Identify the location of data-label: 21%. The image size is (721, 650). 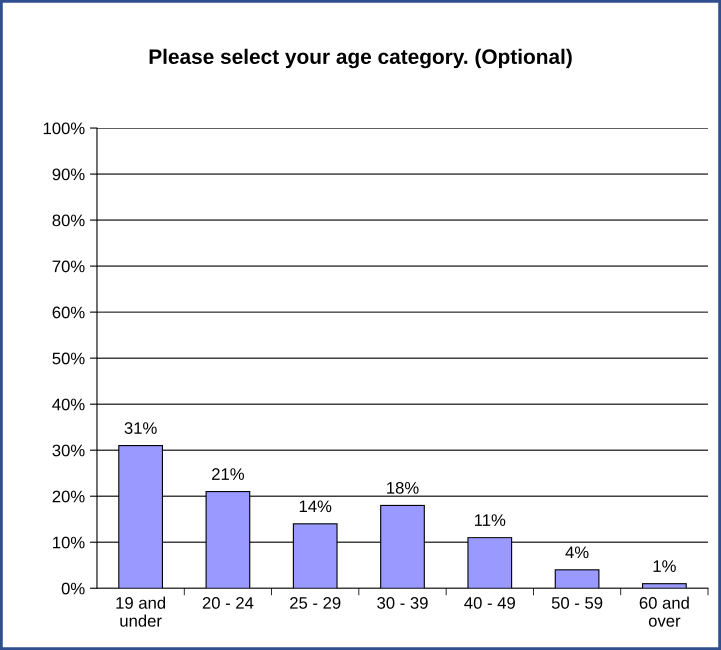
(228, 474).